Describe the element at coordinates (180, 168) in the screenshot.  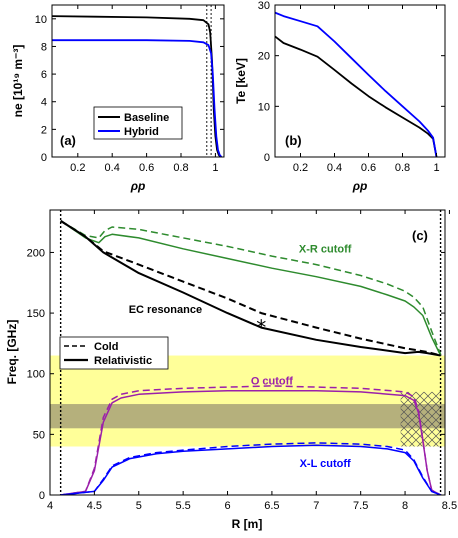
I see `panel-a-xtick-label: 0.8` at that location.